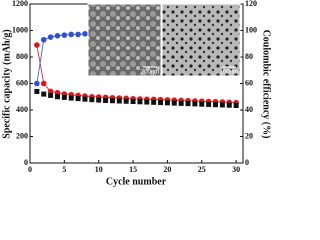 The image size is (320, 240). What do you see at coordinates (251, 29) in the screenshot?
I see `y2-tick-label: 100` at bounding box center [251, 29].